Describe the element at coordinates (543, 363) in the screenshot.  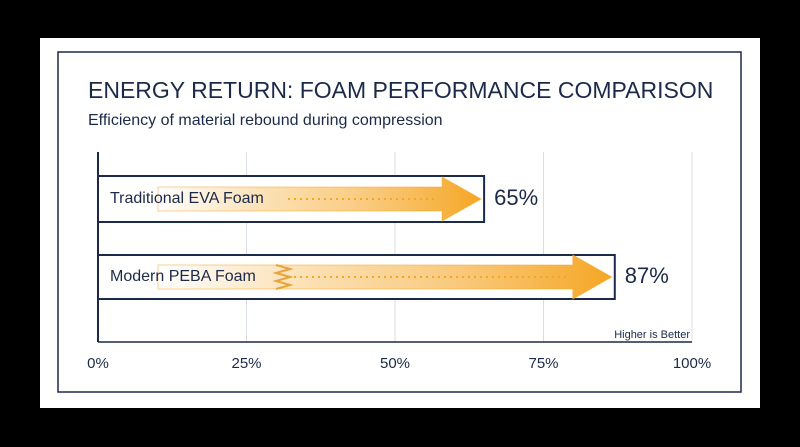
I see `x-tick-label: 75%` at that location.